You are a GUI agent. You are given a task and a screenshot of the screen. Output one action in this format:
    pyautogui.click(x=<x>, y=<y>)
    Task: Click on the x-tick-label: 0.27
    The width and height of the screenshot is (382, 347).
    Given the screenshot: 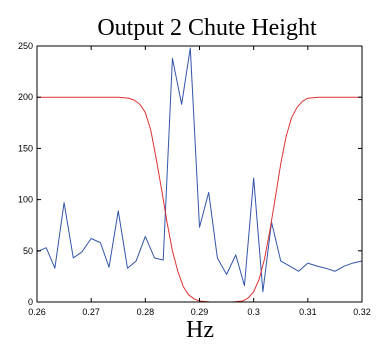 What is the action you would take?
    pyautogui.click(x=91, y=312)
    